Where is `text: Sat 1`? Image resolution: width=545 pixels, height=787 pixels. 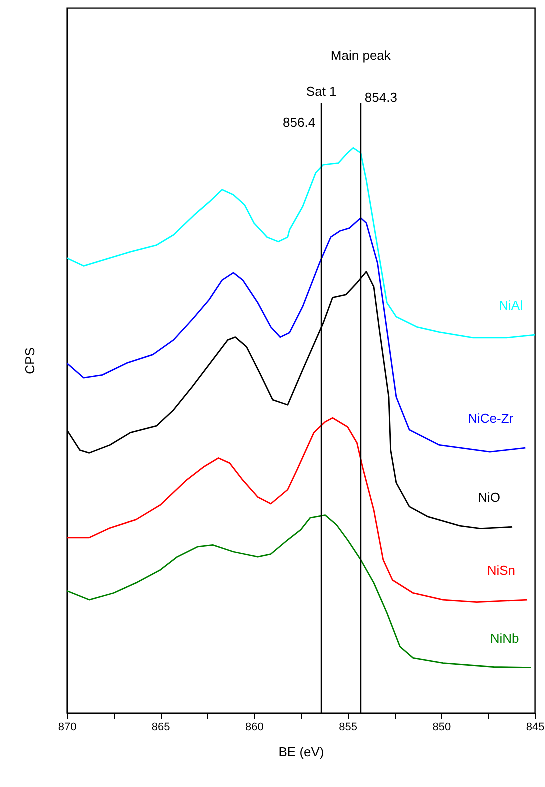 text: Sat 1 is located at coordinates (321, 92).